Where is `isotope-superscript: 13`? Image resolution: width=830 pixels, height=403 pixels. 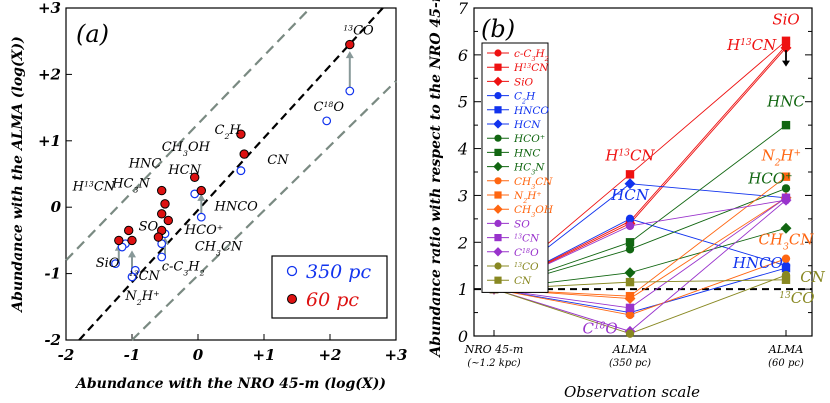 isotope-superscript: 13 is located at coordinates (518, 265).